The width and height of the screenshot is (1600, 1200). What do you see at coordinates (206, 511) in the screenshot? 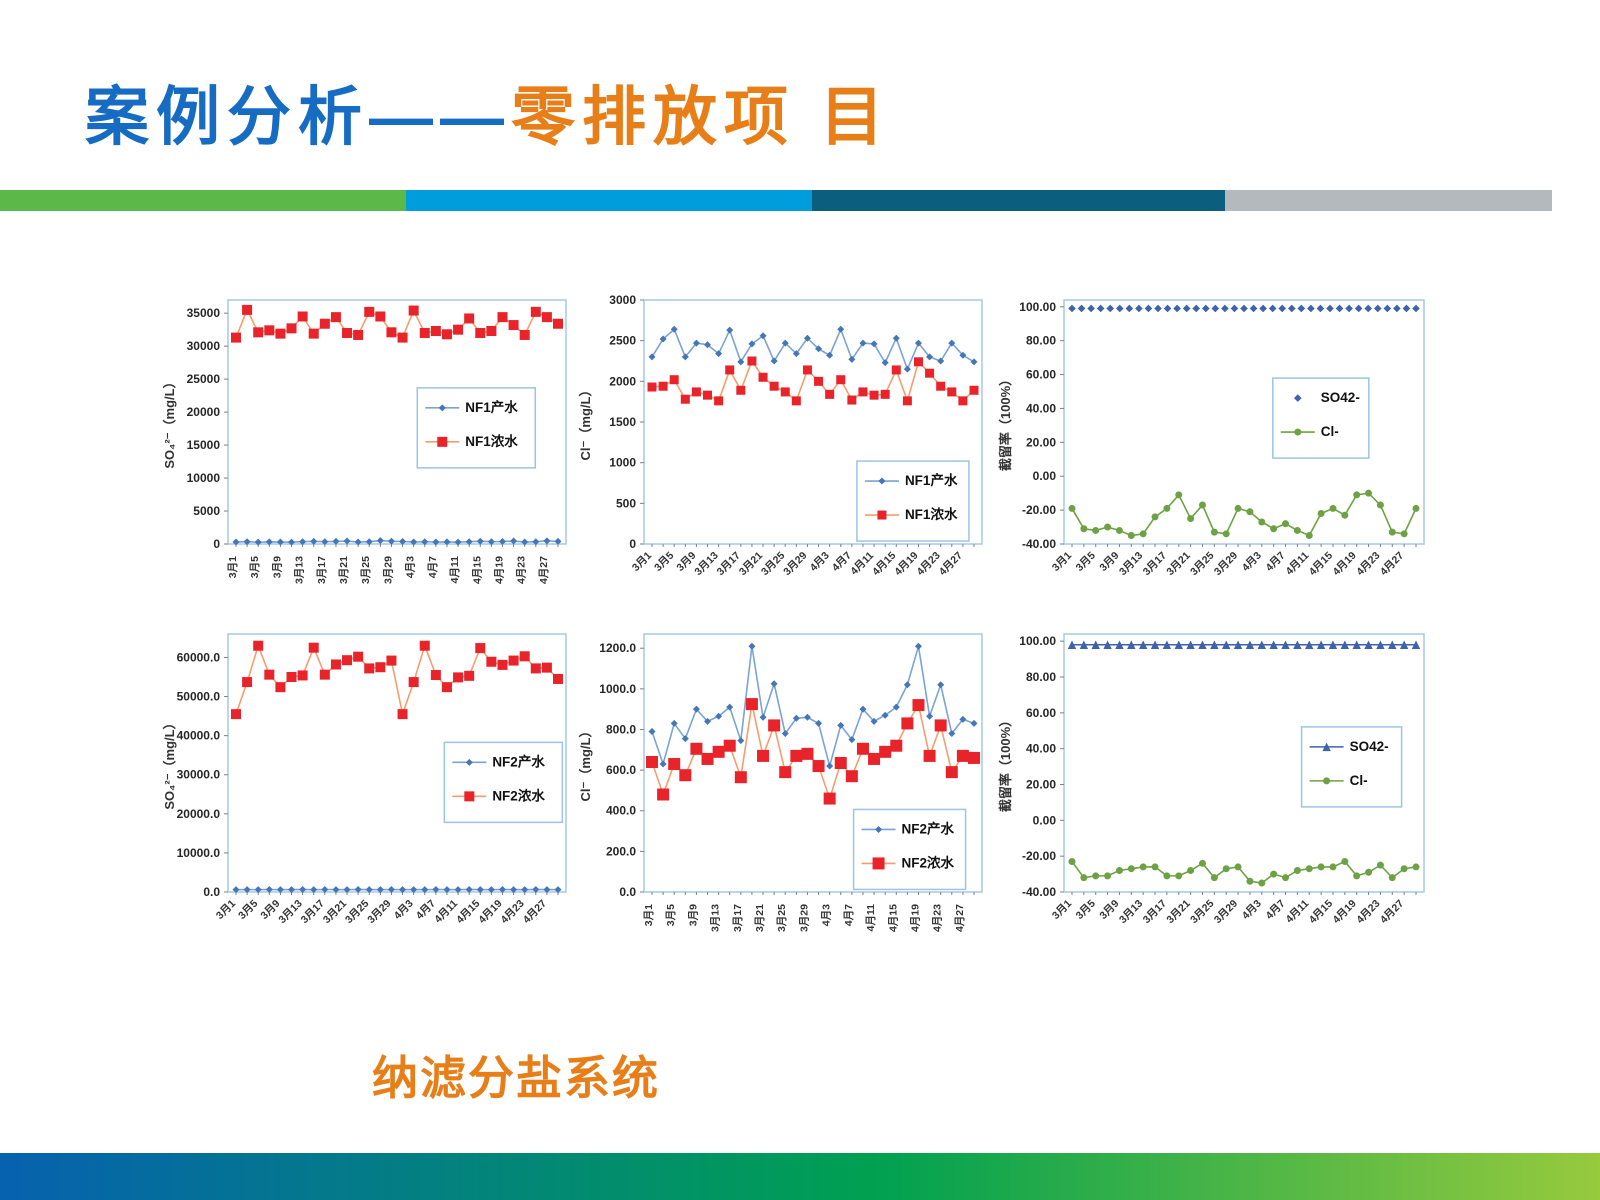
I see `svg-text: 5000` at bounding box center [206, 511].